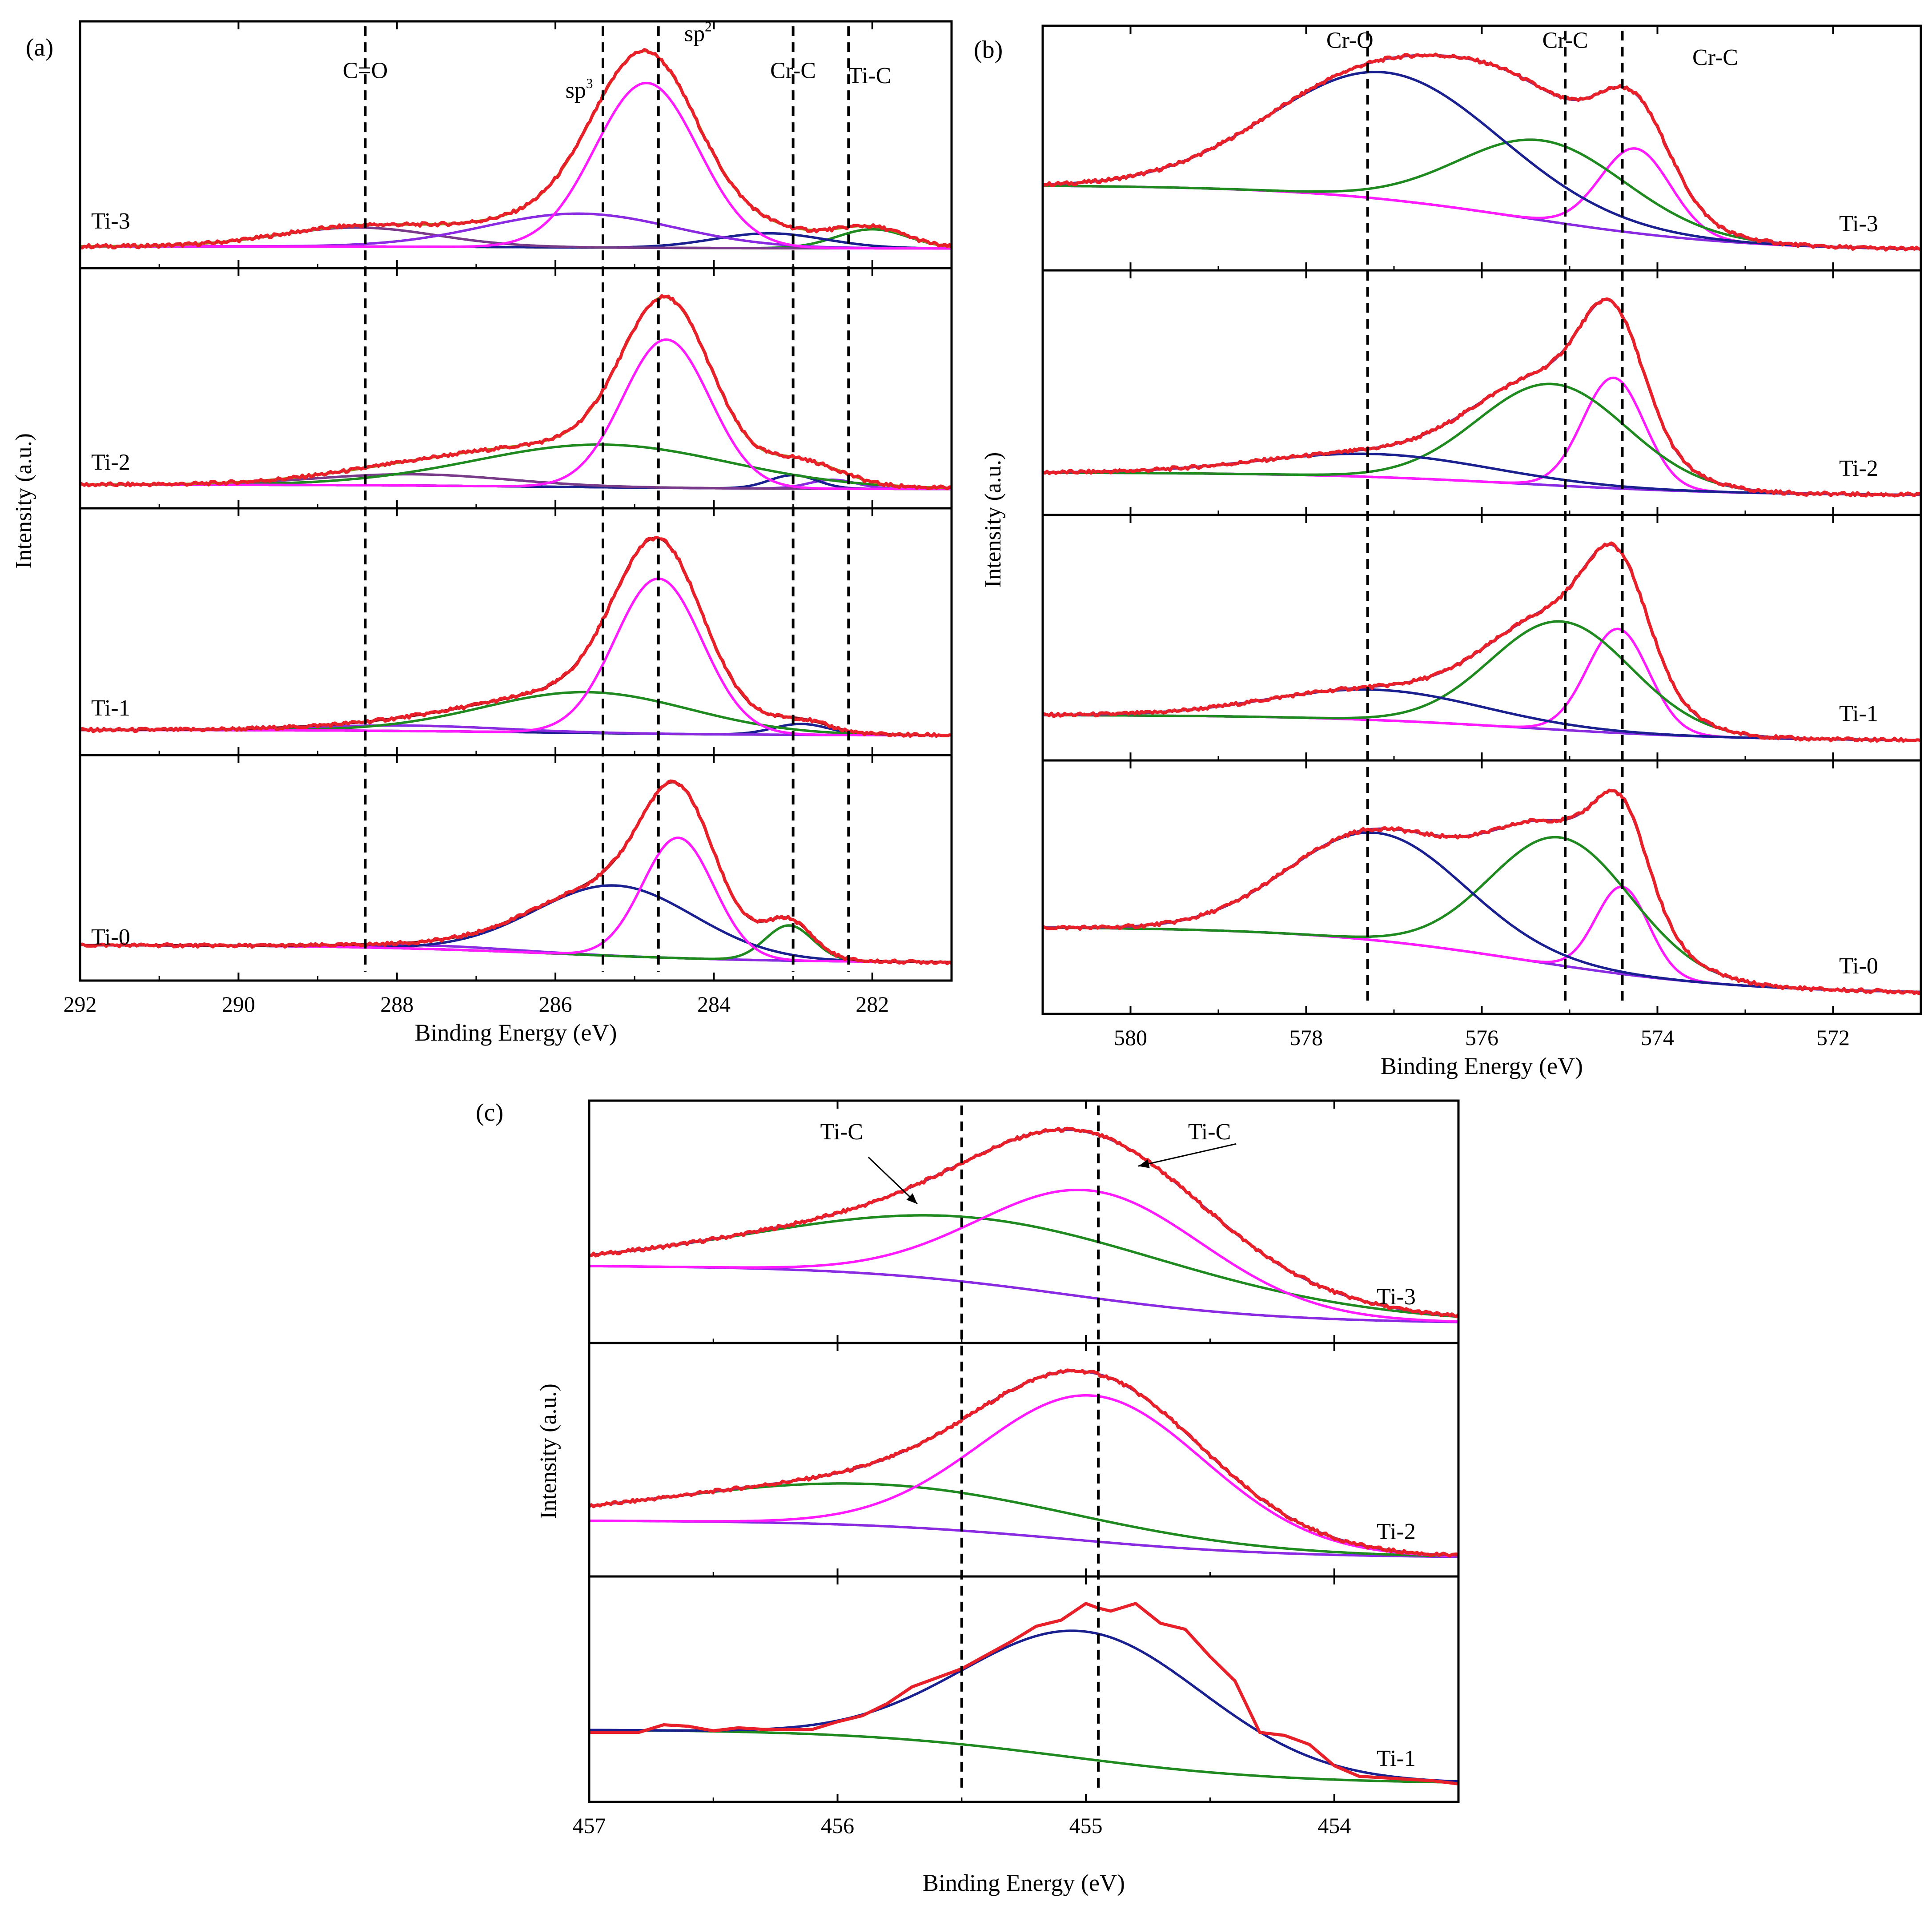 This screenshot has width=1932, height=1922. What do you see at coordinates (714, 1005) in the screenshot?
I see `x-tick-label: 284` at bounding box center [714, 1005].